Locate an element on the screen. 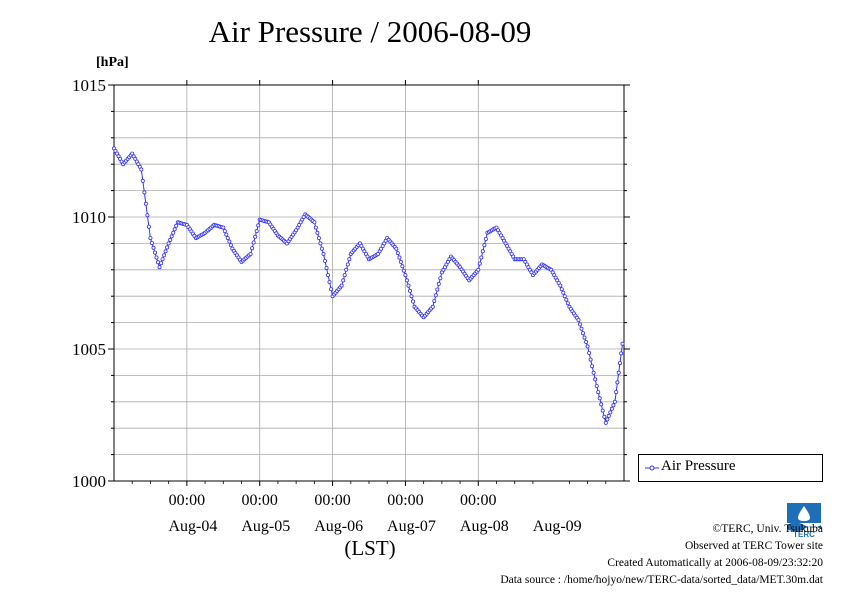 Image resolution: width=842 pixels, height=595 pixels. y-tick-label: 1015 is located at coordinates (89, 85).